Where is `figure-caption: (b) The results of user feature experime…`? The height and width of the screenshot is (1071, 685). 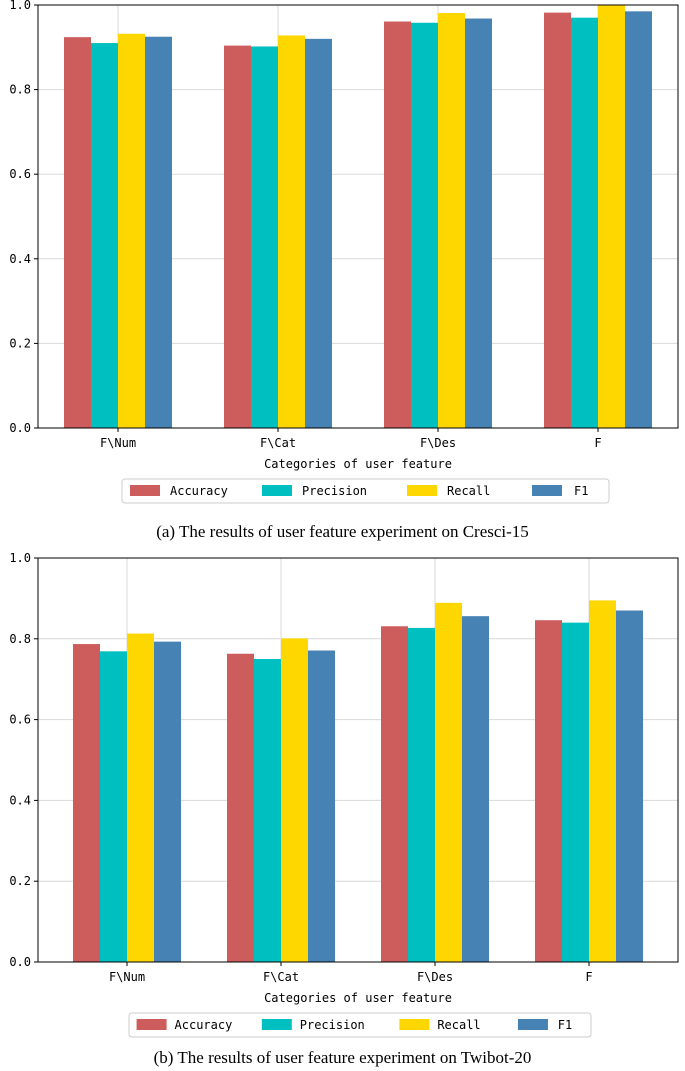
figure-caption: (b) The results of user feature experime… is located at coordinates (343, 1057).